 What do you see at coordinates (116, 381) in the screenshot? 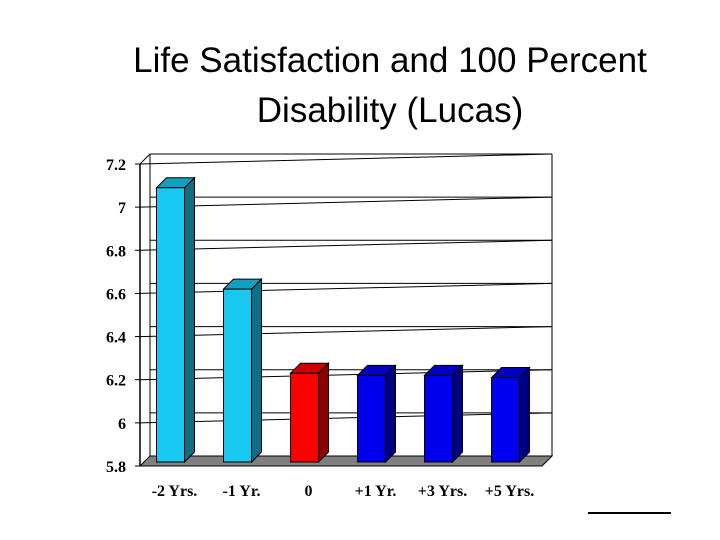
I see `y-tick-label: 6.2` at bounding box center [116, 381].